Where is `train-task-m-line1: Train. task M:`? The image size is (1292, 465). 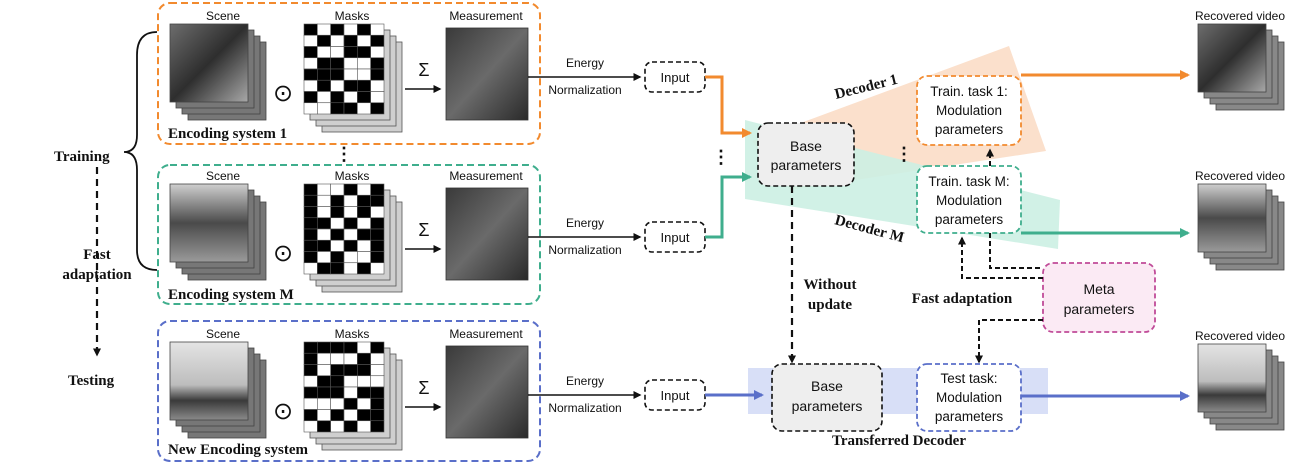 train-task-m-line1: Train. task M: is located at coordinates (968, 181).